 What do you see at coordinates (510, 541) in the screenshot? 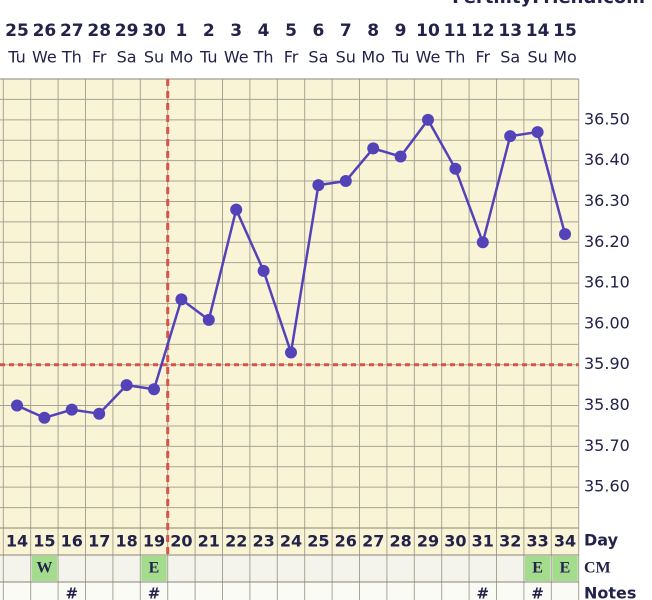
I see `cycle-day-label: 32` at bounding box center [510, 541].